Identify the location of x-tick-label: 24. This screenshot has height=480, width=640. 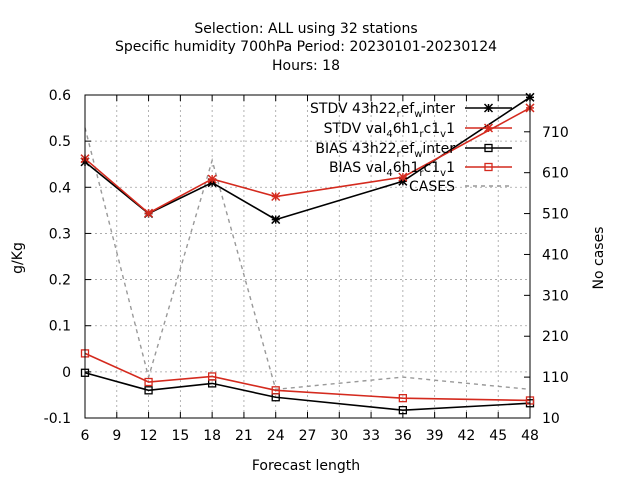
(276, 436).